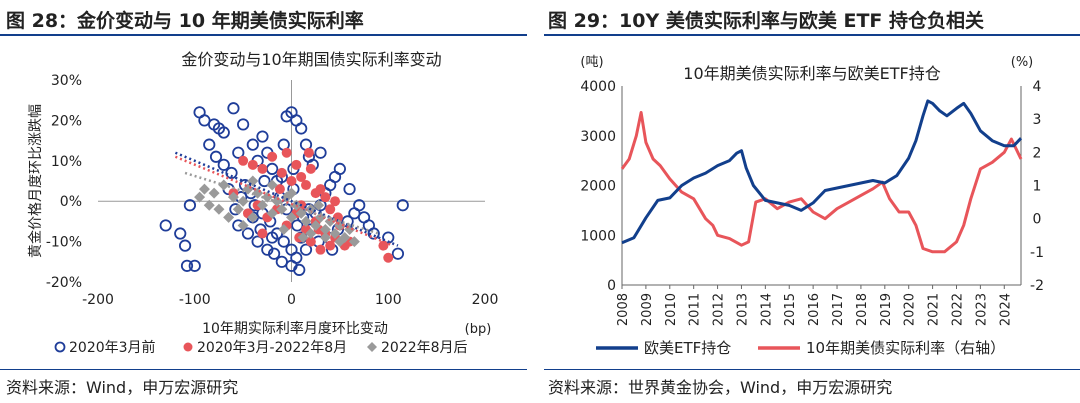  Describe the element at coordinates (598, 137) in the screenshot. I see `y1-tick-label: 3000` at that location.